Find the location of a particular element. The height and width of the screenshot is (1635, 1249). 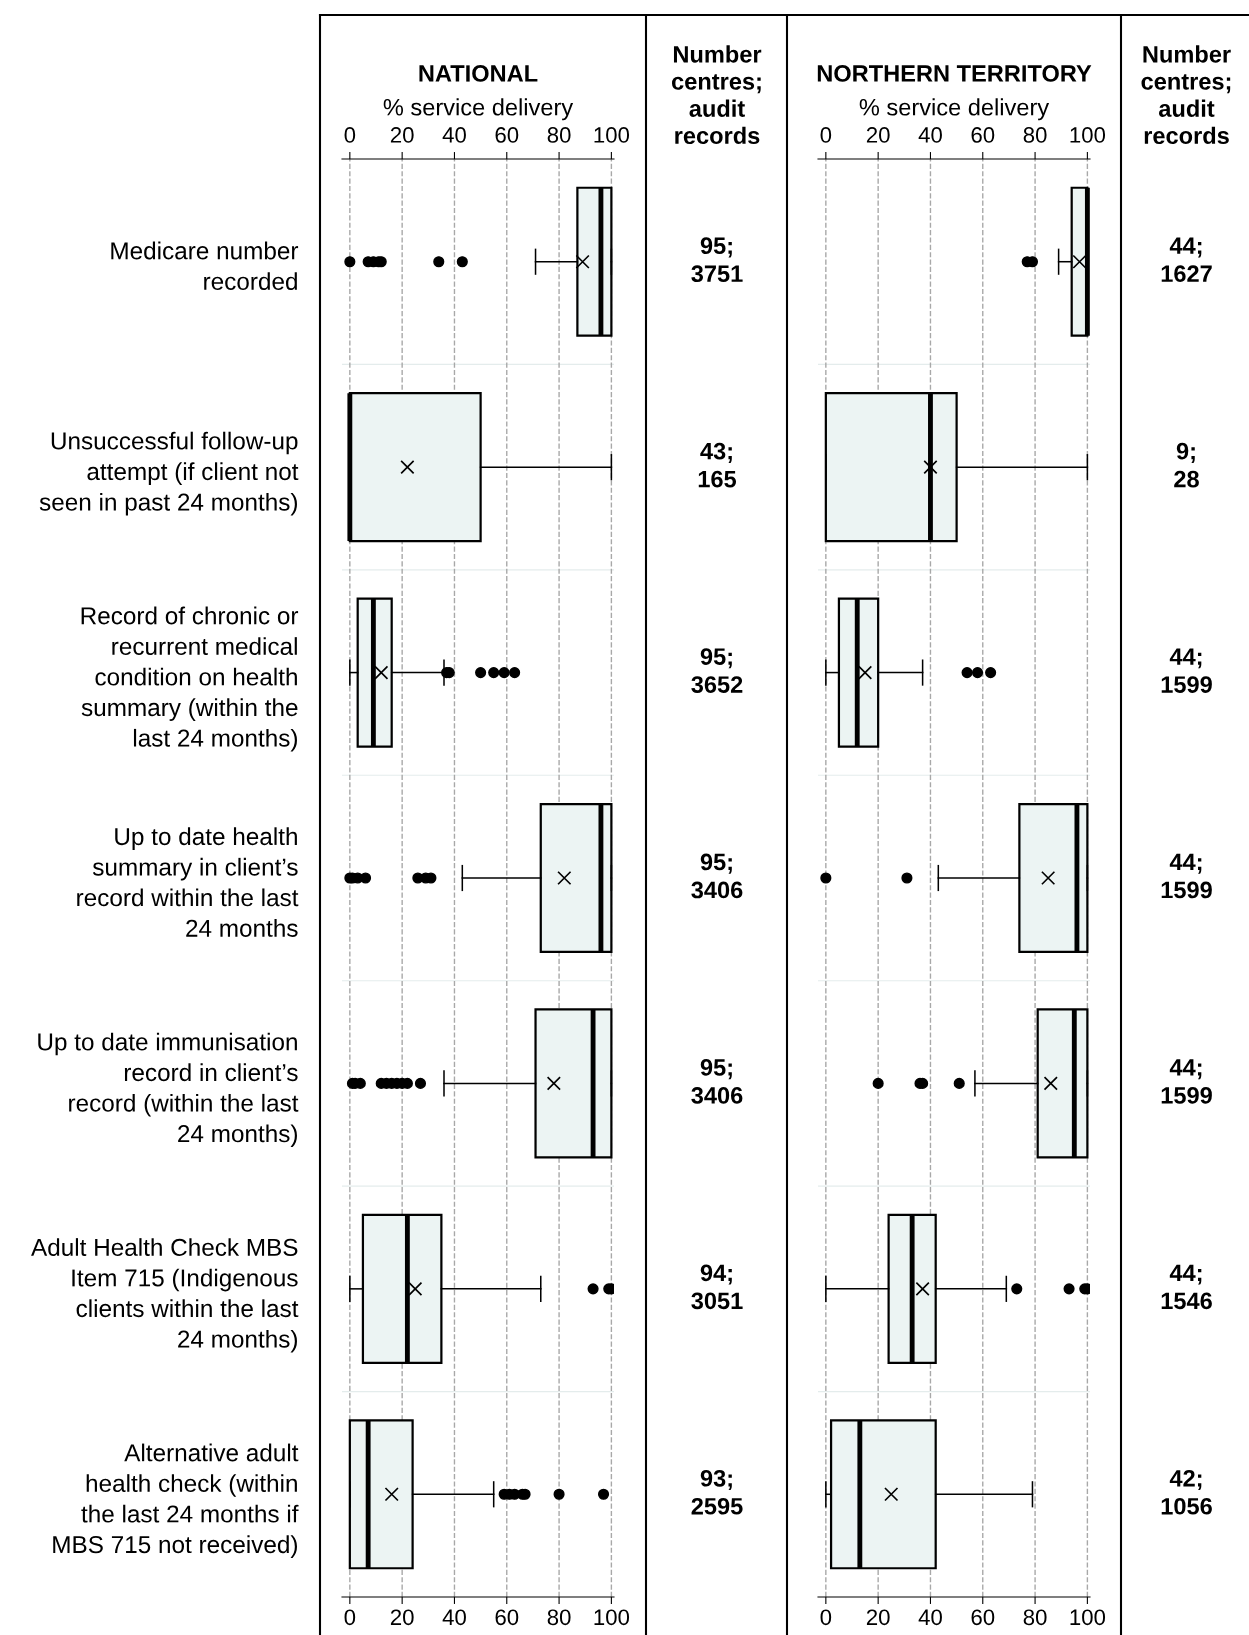

text: 9; 28 is located at coordinates (1186, 465).